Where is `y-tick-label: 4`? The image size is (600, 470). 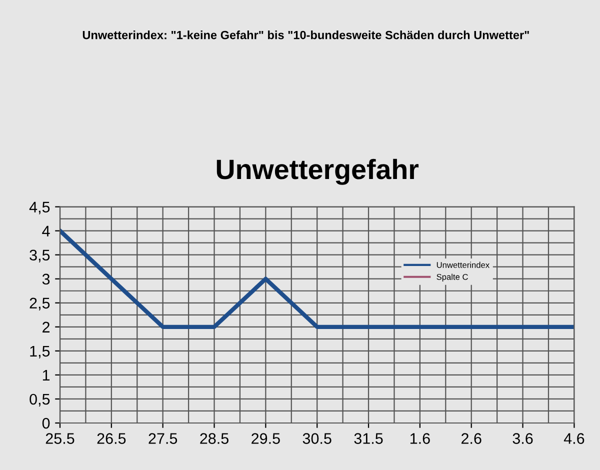
y-tick-label: 4 is located at coordinates (46, 231).